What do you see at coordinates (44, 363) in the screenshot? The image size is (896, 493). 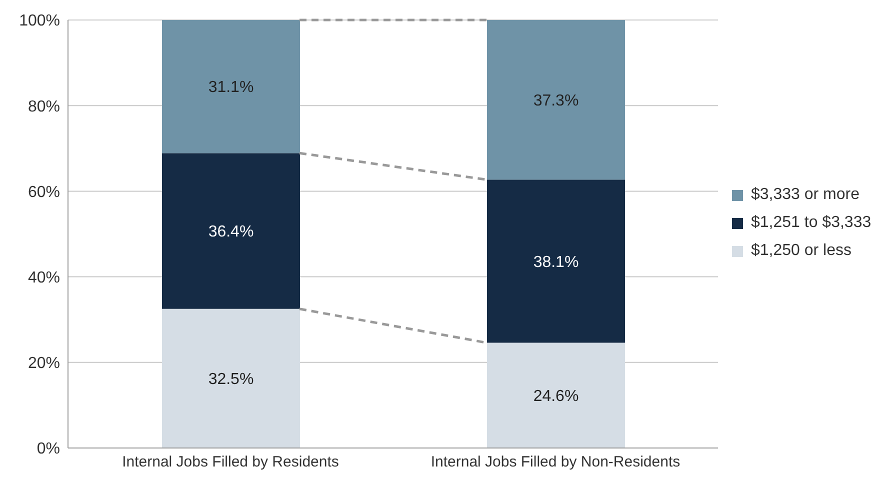 I see `y-tick-label: 20%` at bounding box center [44, 363].